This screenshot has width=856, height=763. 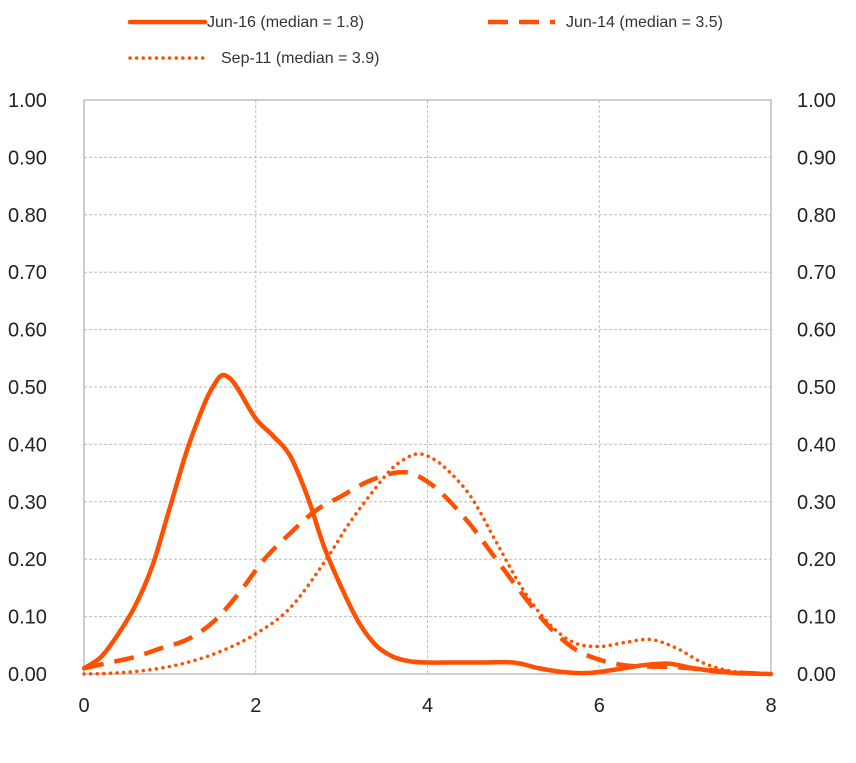 I want to click on y-tick-label-right: 0.20, so click(x=816, y=560).